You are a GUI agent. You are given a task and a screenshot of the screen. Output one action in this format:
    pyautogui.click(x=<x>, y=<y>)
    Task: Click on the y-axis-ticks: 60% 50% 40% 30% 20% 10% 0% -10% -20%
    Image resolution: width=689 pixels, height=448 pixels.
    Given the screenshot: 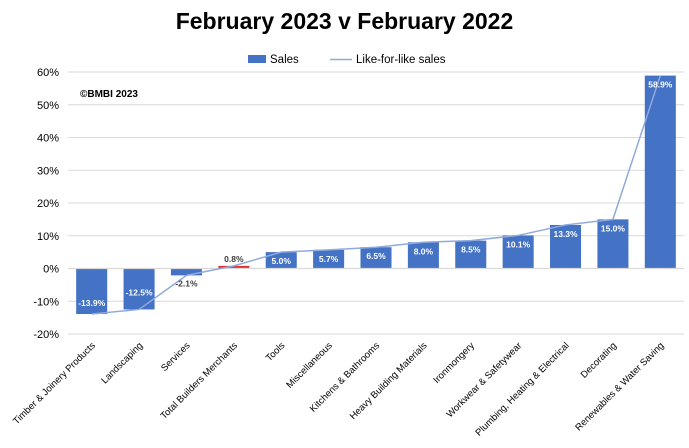 What is the action you would take?
    pyautogui.click(x=46, y=204)
    